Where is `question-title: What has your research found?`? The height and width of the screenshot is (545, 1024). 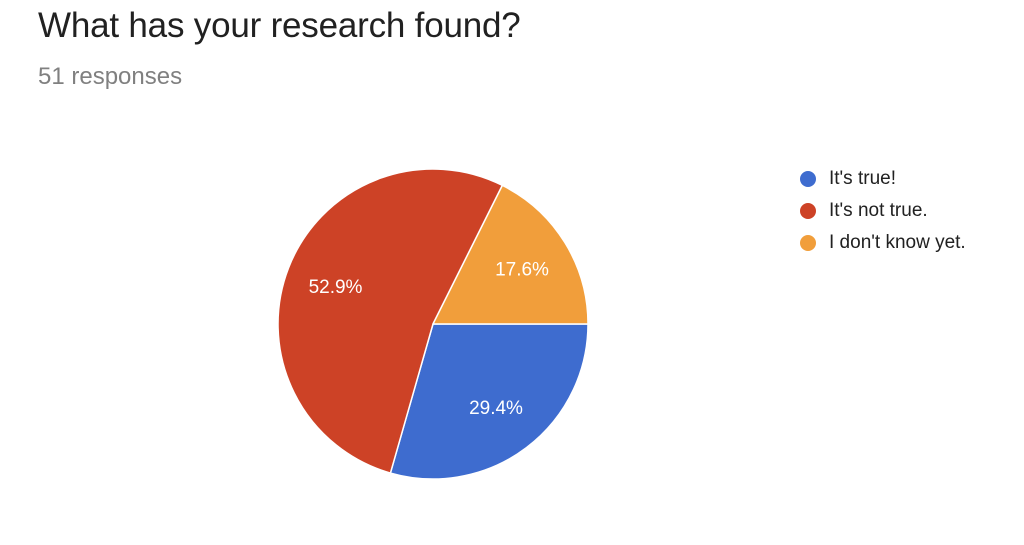 question-title: What has your research found? is located at coordinates (279, 25).